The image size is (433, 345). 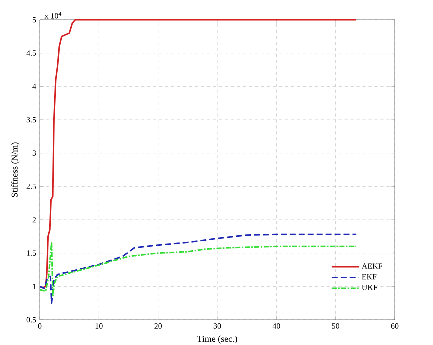 What do you see at coordinates (15, 170) in the screenshot?
I see `y-axis-title: Stiffness (N/m)` at bounding box center [15, 170].